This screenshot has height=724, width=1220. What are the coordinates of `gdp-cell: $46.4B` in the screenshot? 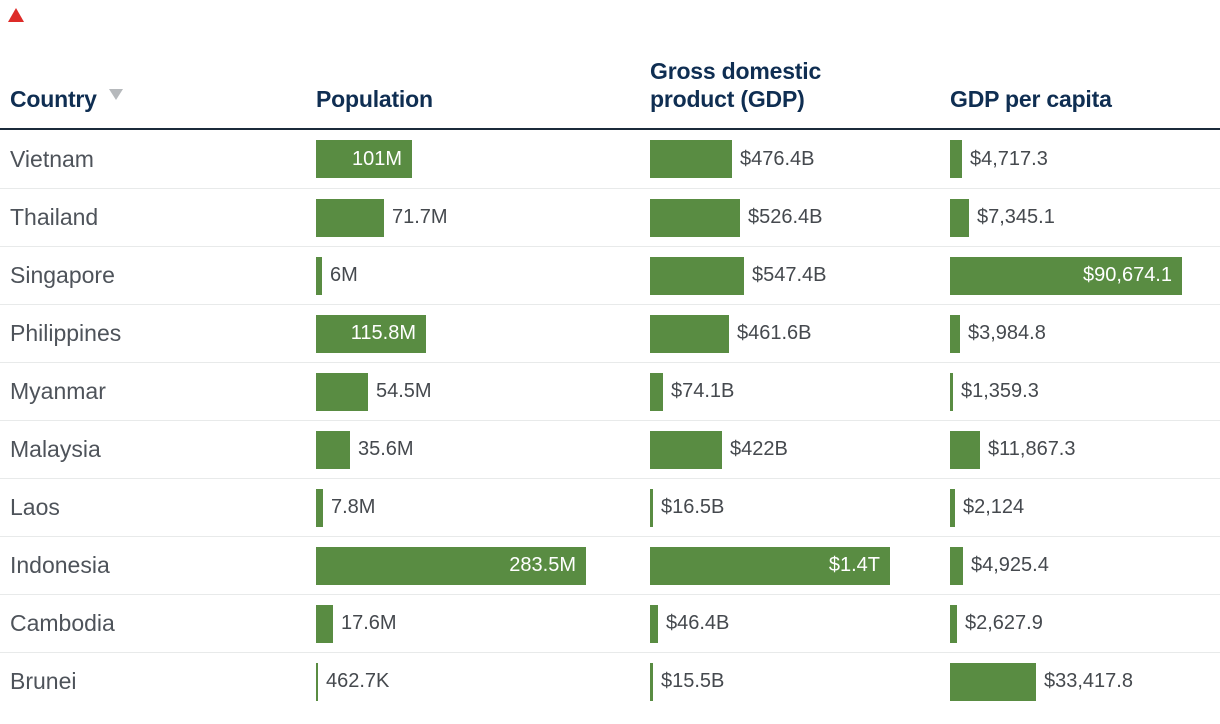 It's located at (800, 623).